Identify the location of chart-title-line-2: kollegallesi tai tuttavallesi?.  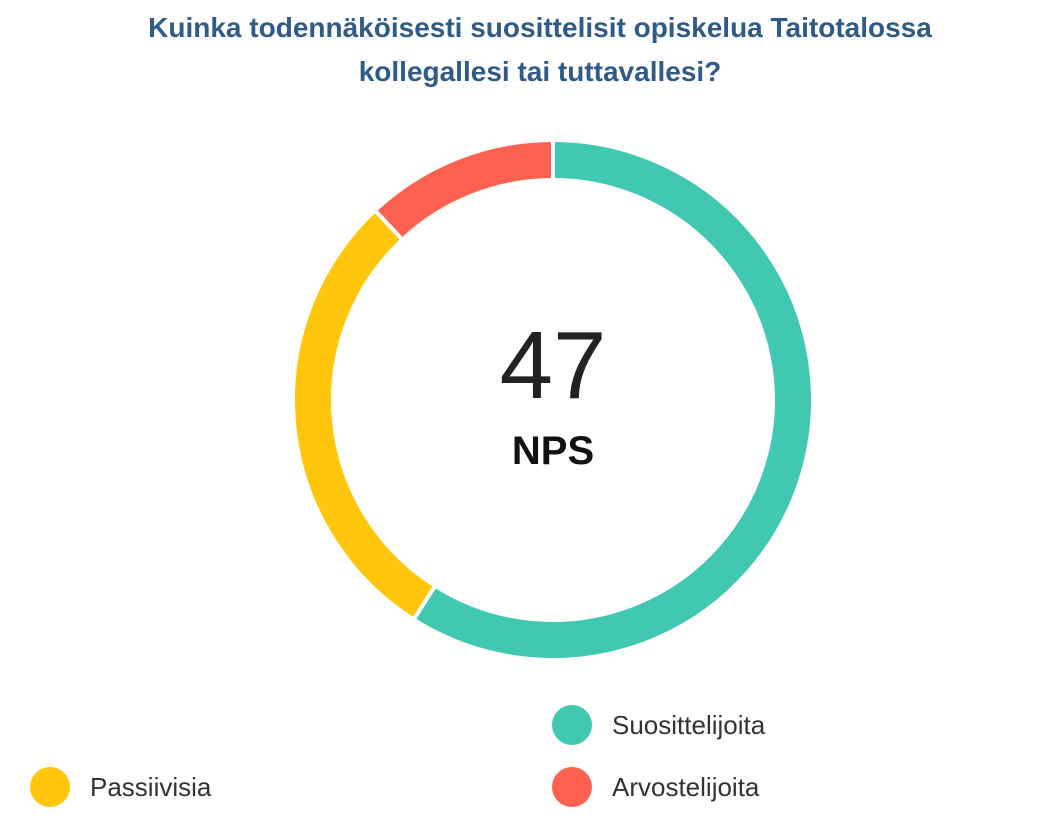
(540, 71).